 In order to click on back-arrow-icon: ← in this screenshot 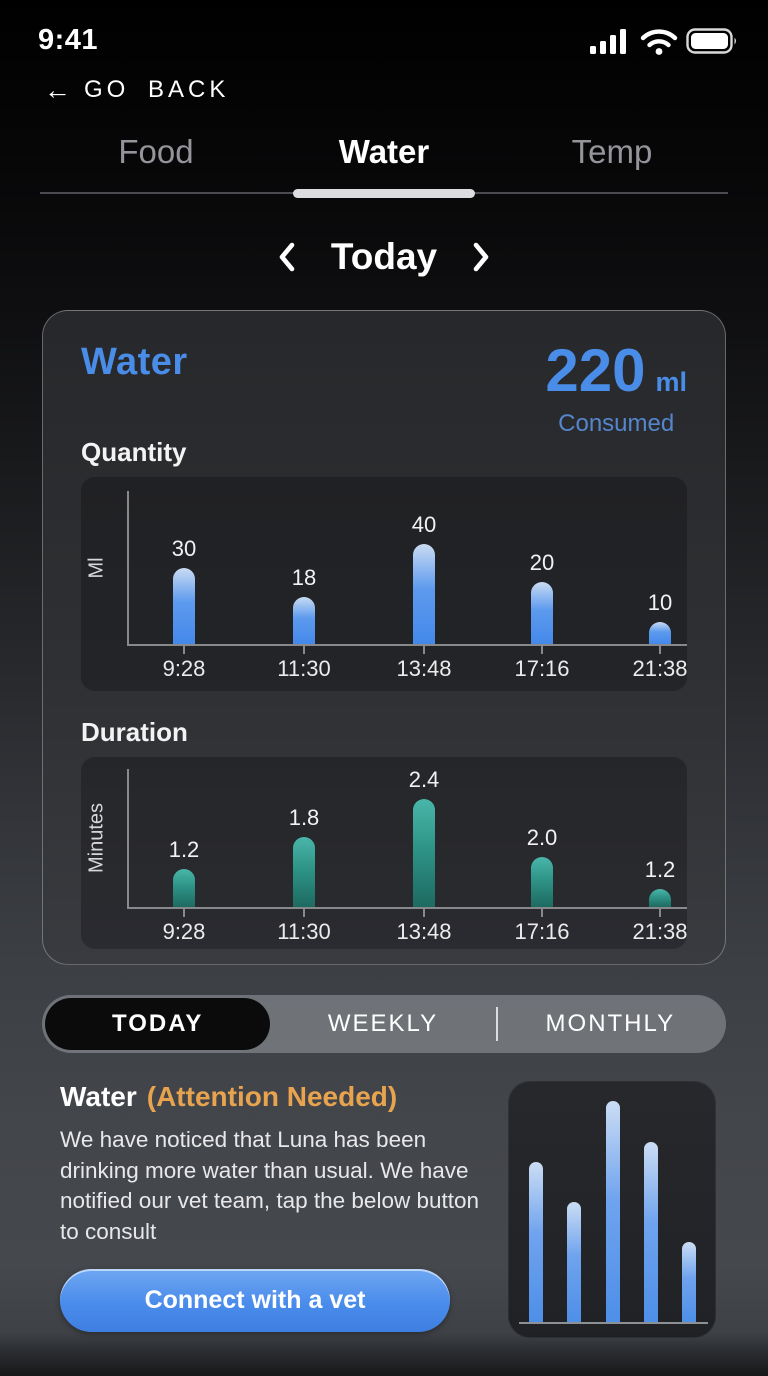, I will do `click(57, 89)`.